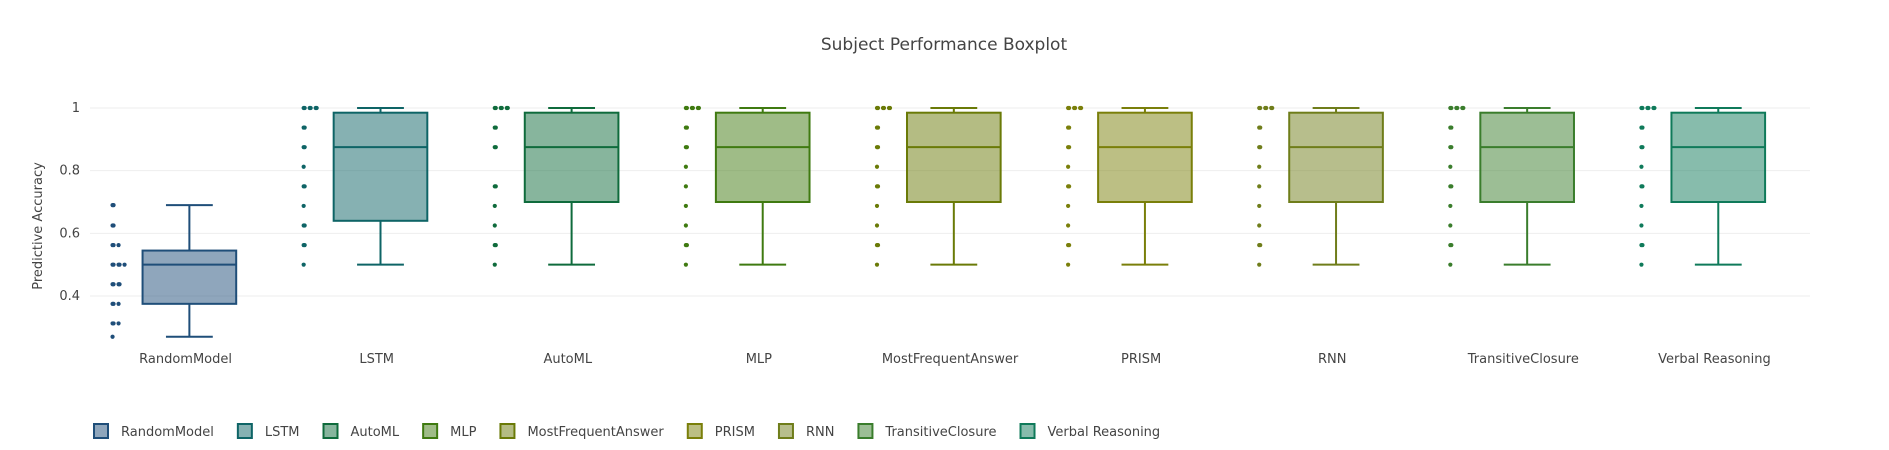  I want to click on x-tick-label: MLP, so click(759, 359).